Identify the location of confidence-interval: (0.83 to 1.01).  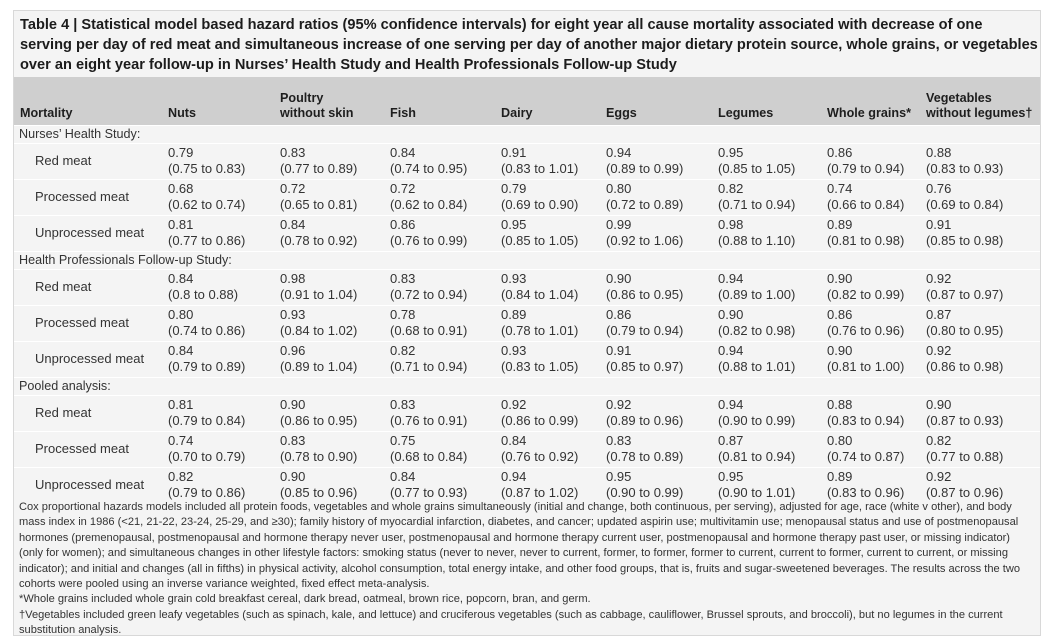
(540, 168).